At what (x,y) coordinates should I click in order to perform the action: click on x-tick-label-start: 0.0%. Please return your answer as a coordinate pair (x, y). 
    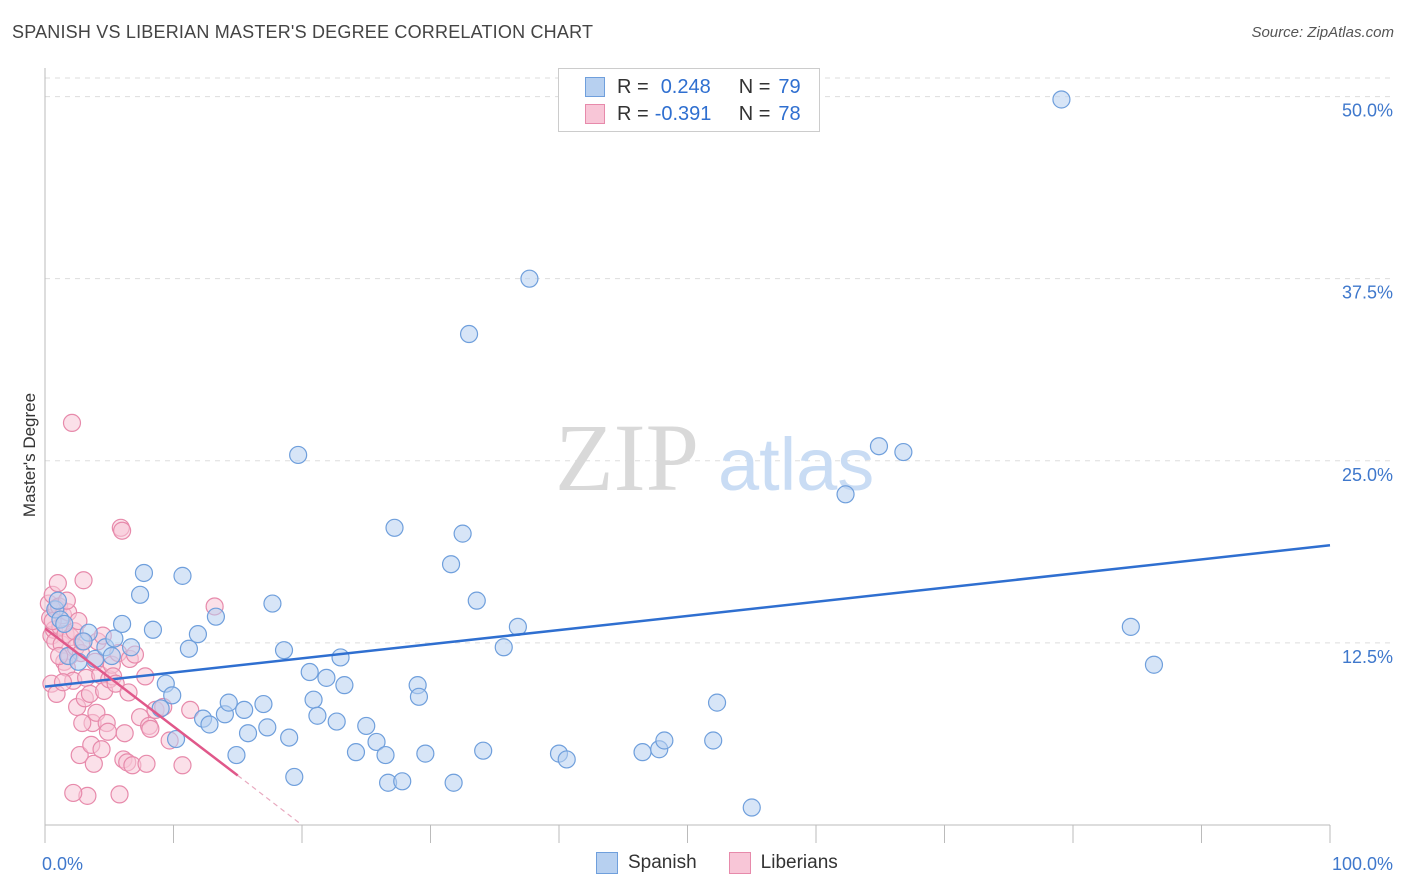
    Looking at the image, I should click on (62, 864).